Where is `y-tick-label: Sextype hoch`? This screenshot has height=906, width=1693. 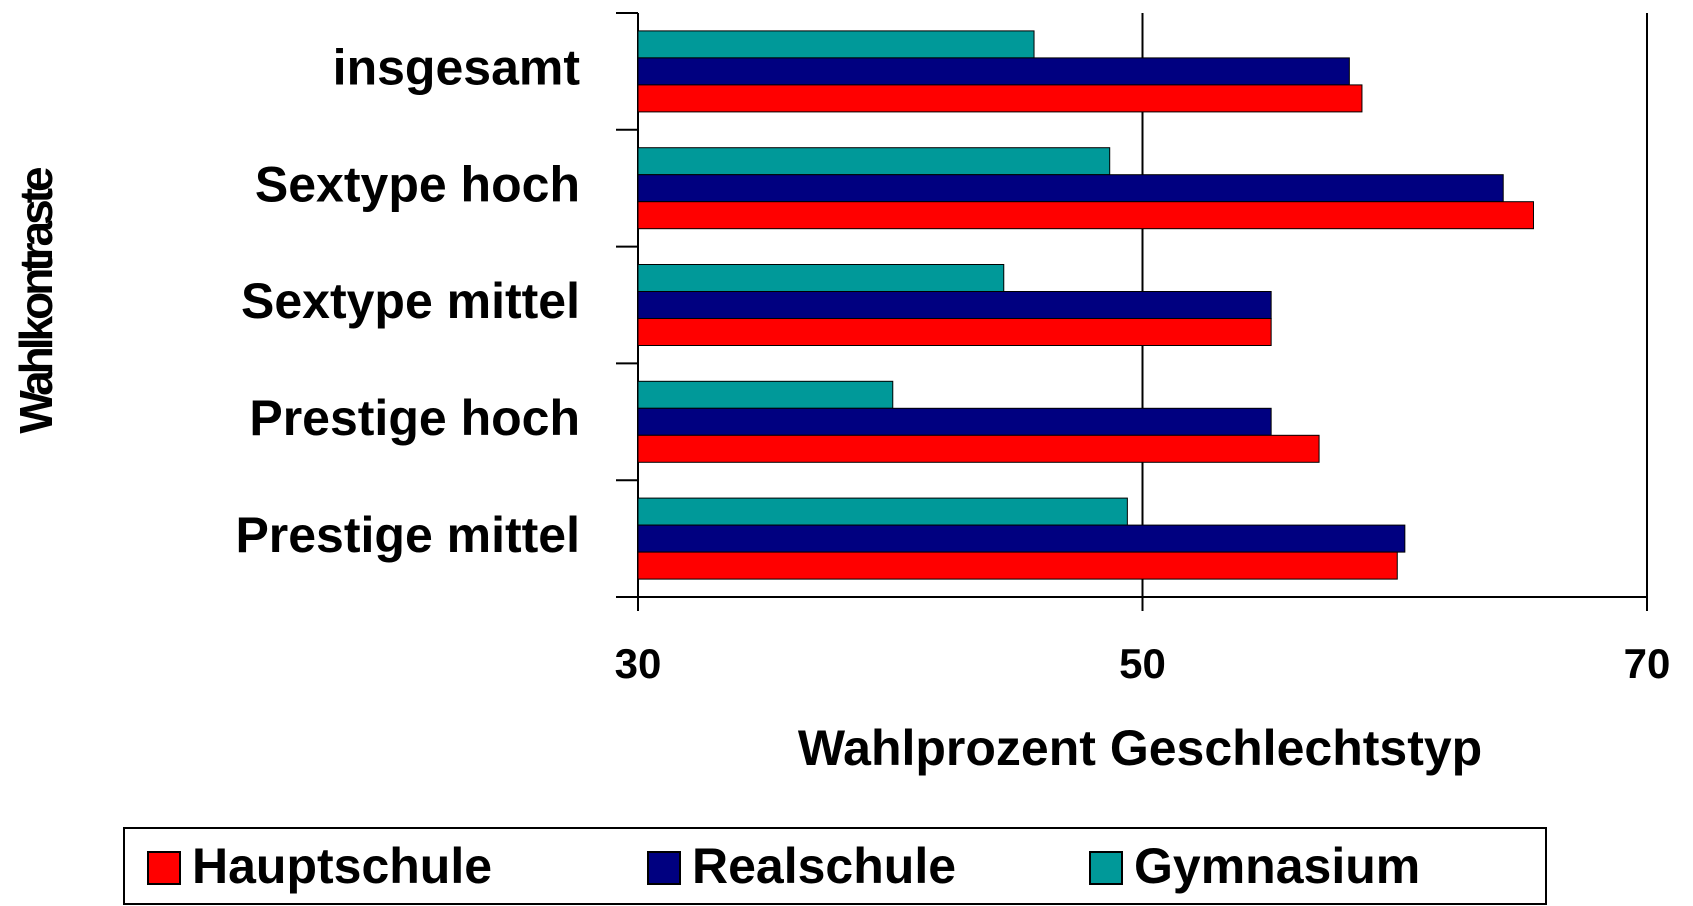 y-tick-label: Sextype hoch is located at coordinates (417, 184).